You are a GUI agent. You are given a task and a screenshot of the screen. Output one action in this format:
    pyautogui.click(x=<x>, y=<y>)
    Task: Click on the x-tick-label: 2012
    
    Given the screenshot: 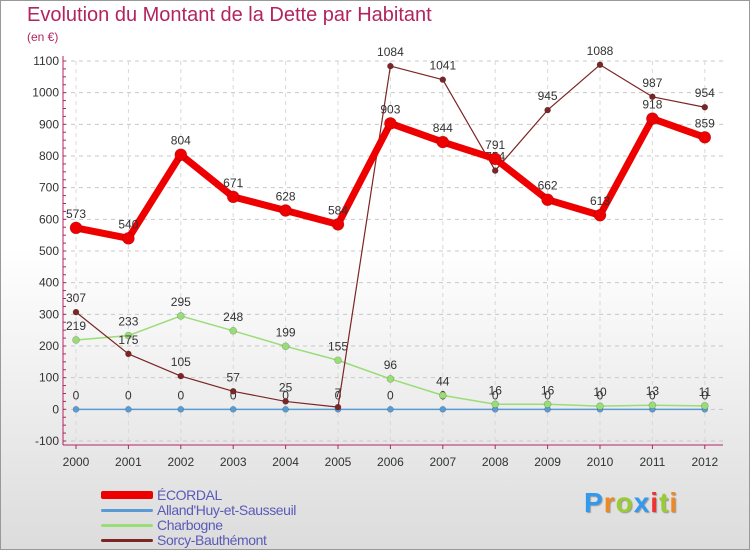 What is the action you would take?
    pyautogui.click(x=704, y=462)
    